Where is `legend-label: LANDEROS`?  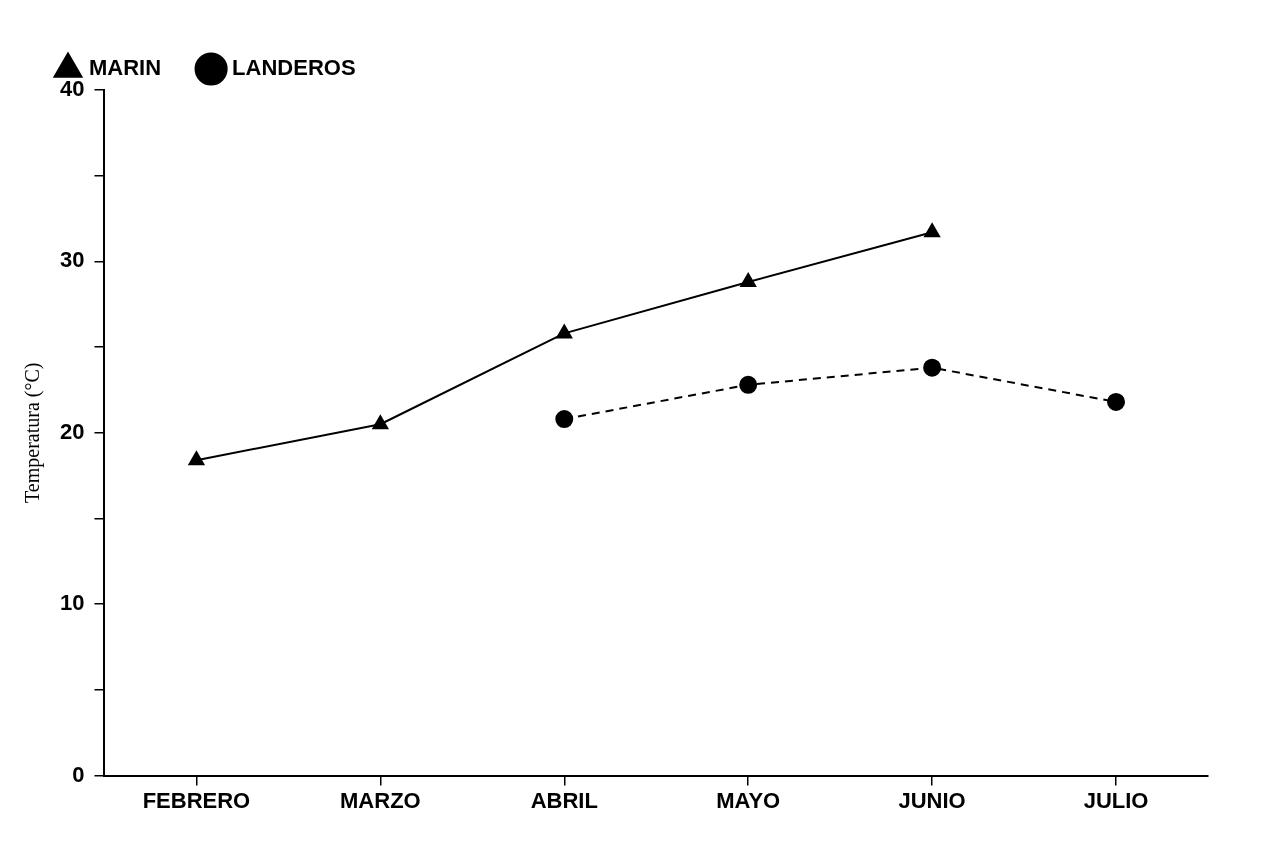
legend-label: LANDEROS is located at coordinates (294, 68).